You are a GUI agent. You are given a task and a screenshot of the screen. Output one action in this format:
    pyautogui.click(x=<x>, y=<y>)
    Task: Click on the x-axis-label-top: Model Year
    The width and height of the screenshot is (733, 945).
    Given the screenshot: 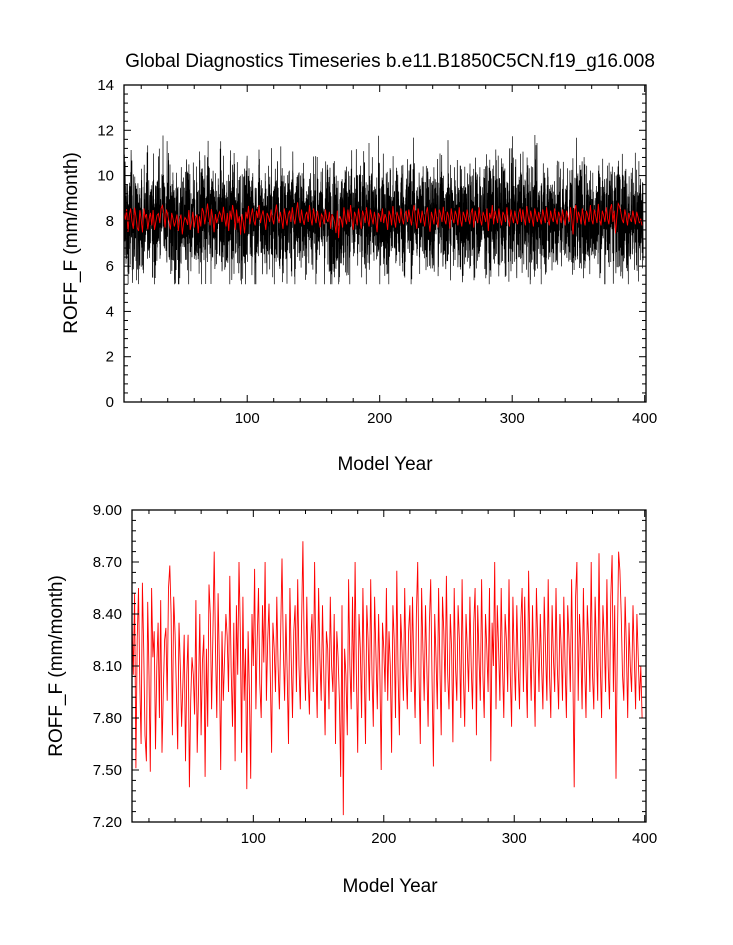 What is the action you would take?
    pyautogui.click(x=385, y=464)
    